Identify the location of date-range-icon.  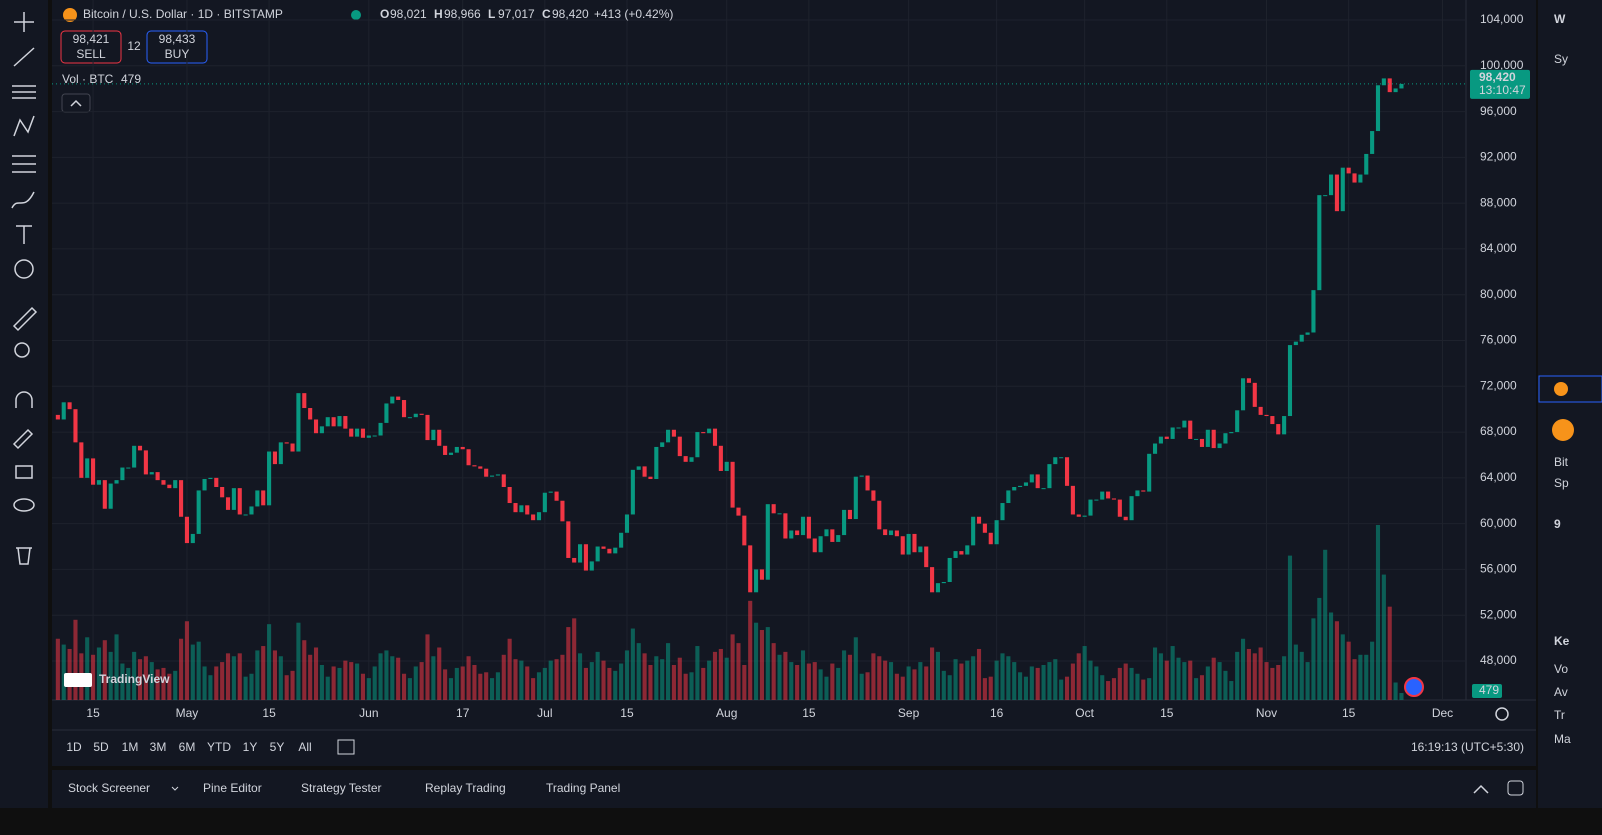
(346, 747).